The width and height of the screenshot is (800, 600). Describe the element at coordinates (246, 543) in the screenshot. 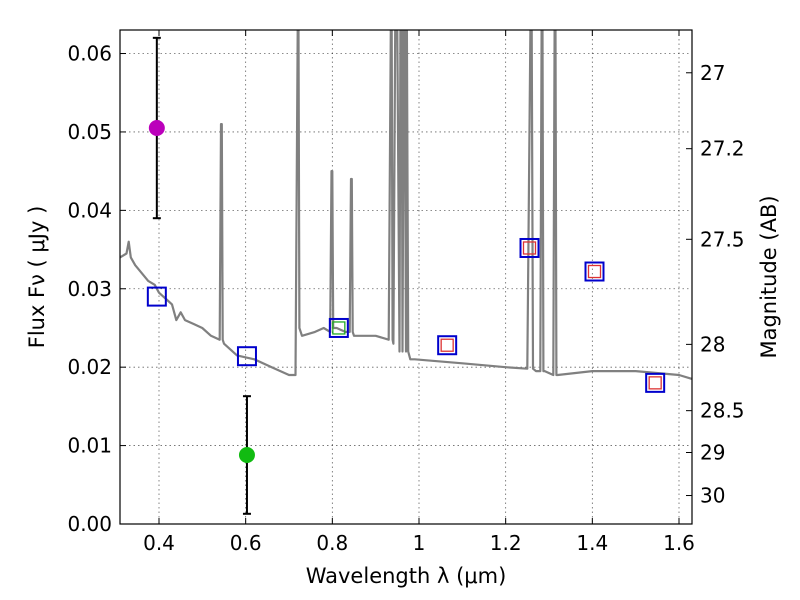

I see `x-tick-label: 0.6` at that location.